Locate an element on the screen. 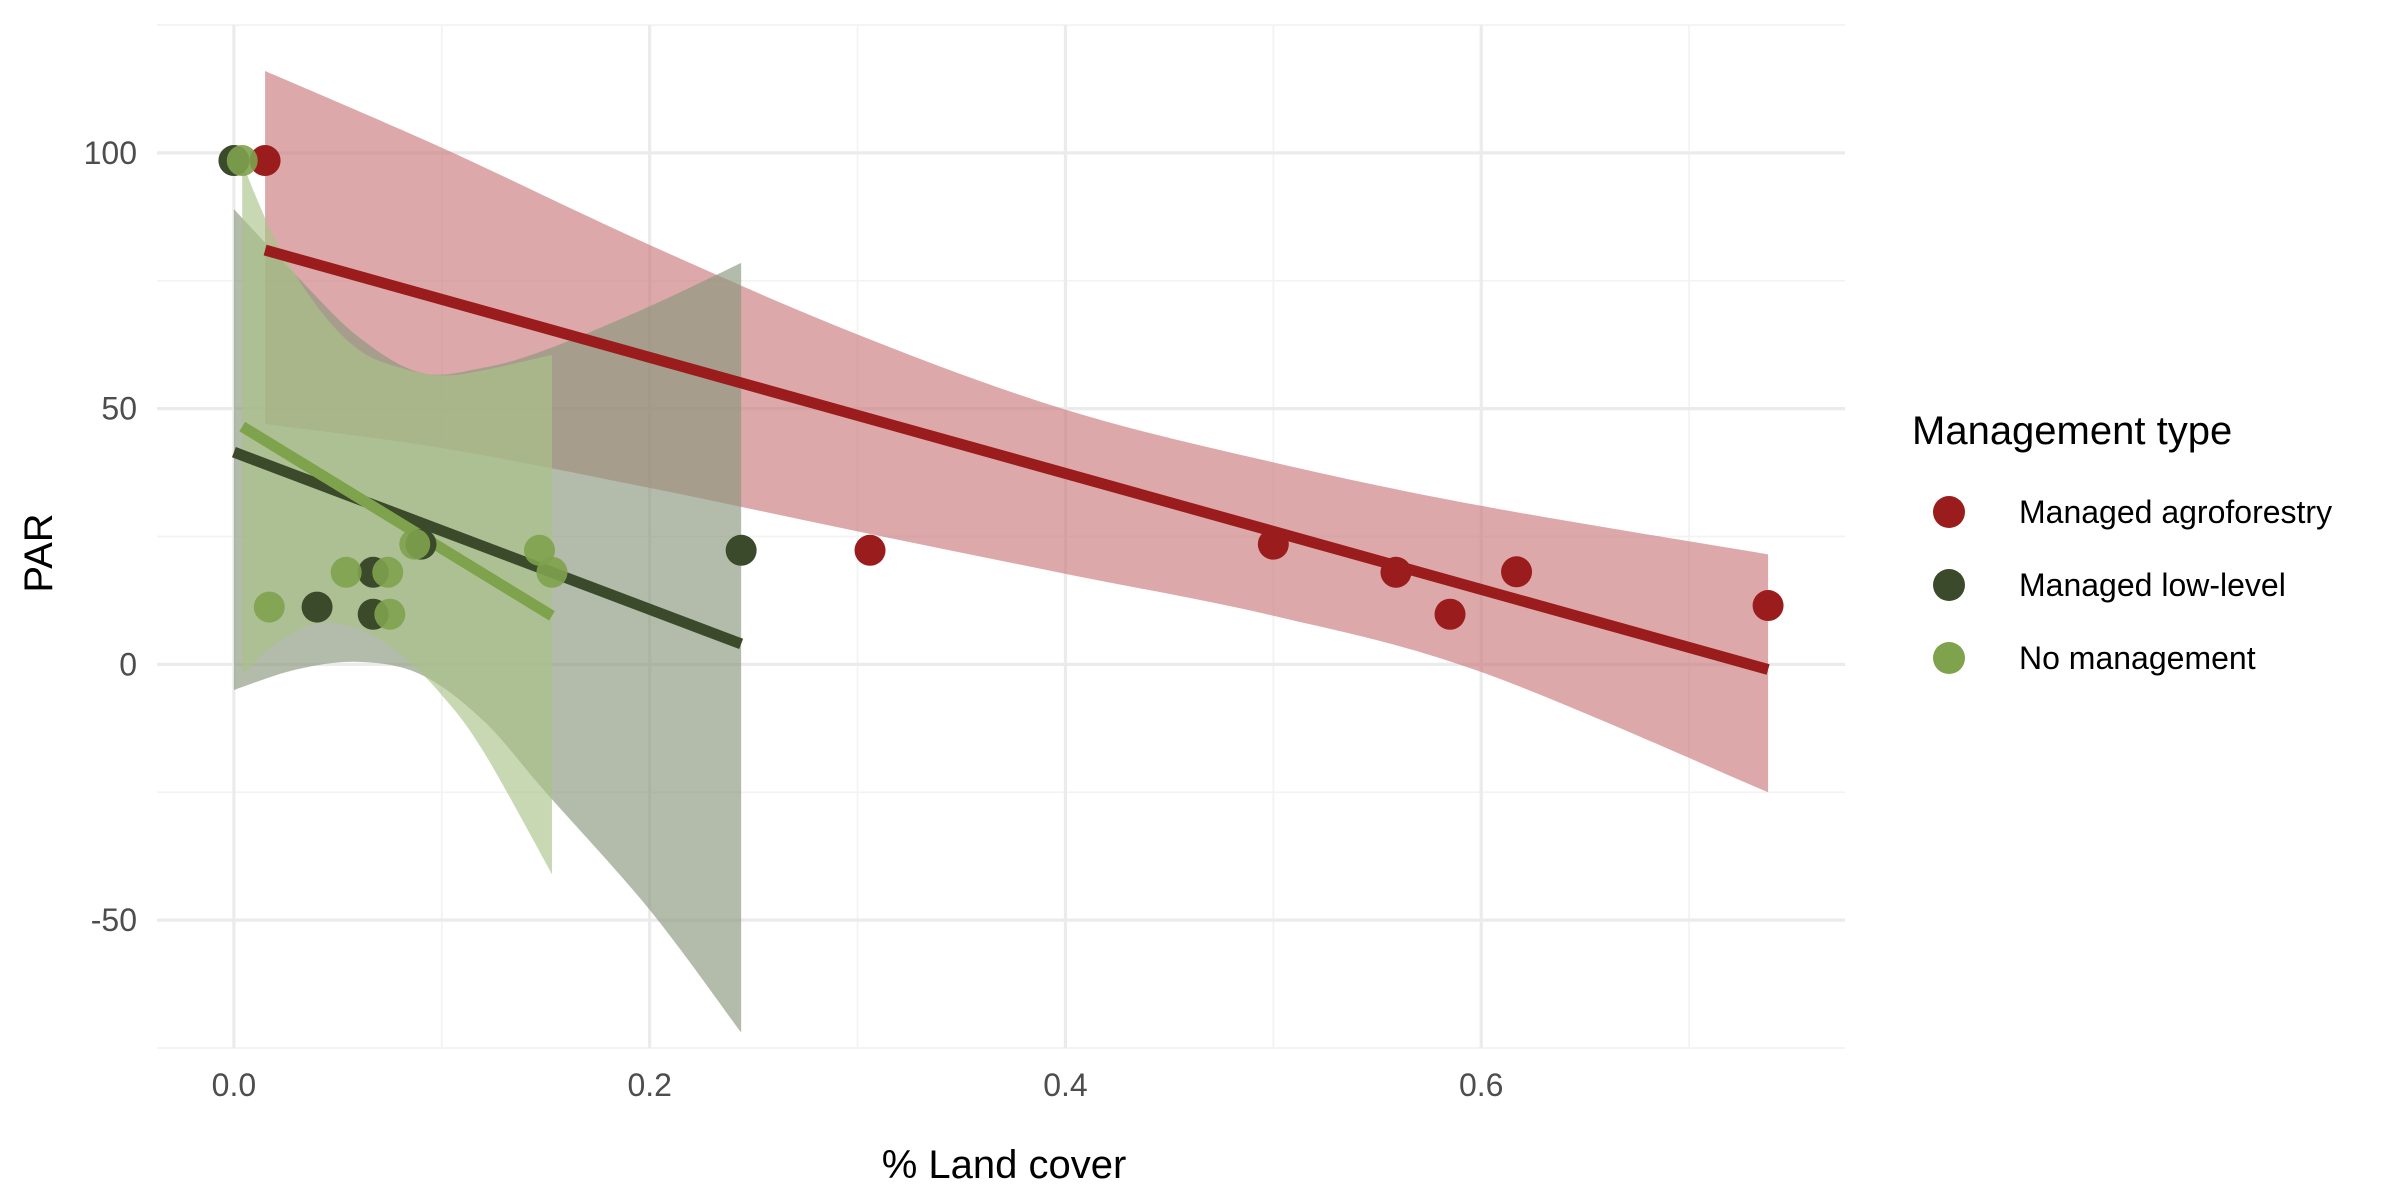 The image size is (2400, 1200). y-tick-label: 100 is located at coordinates (110, 153).